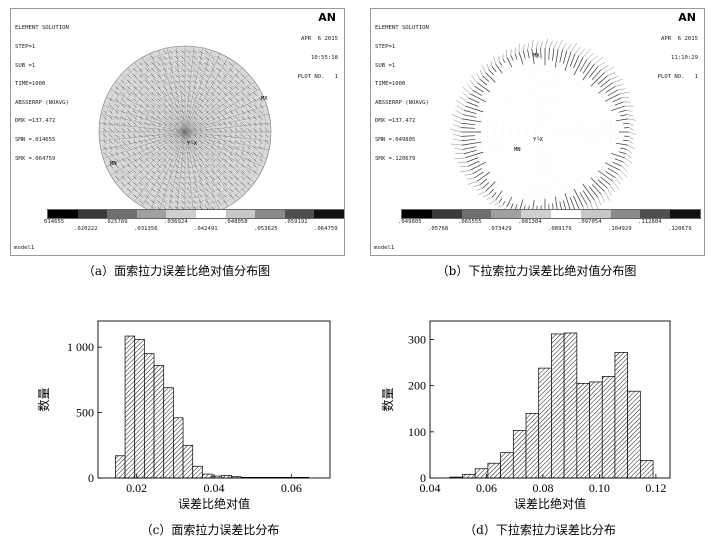  What do you see at coordinates (423, 478) in the screenshot?
I see `y-tick-label: 0` at bounding box center [423, 478].